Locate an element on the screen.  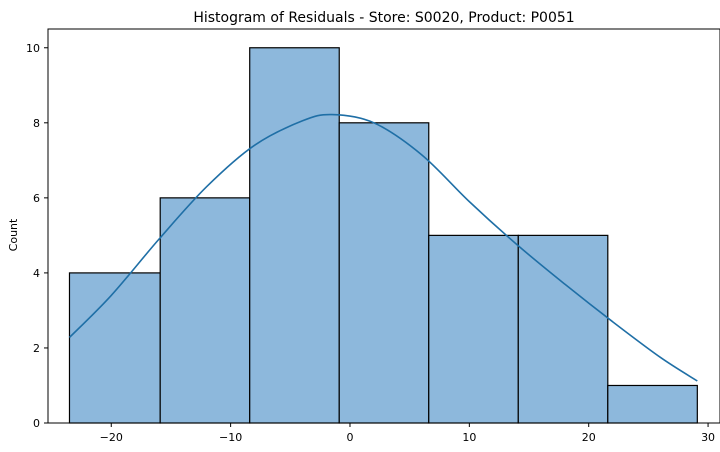
y-tick-label: 6 is located at coordinates (36, 198).